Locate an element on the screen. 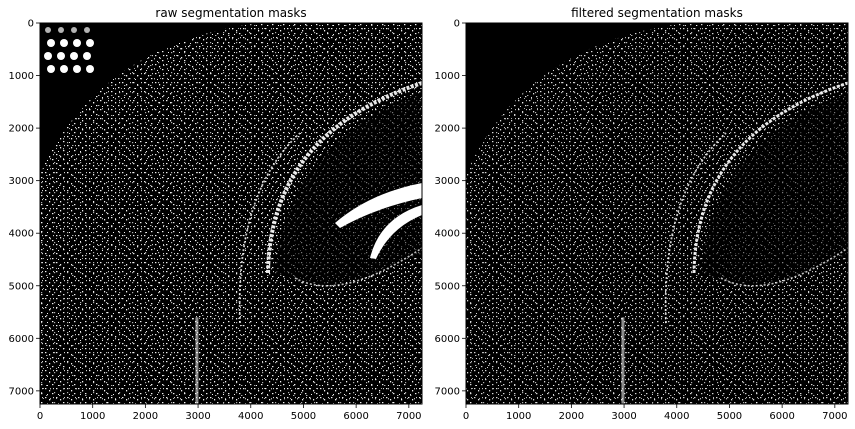 The image size is (855, 429). large-mask-blob is located at coordinates (378, 205).